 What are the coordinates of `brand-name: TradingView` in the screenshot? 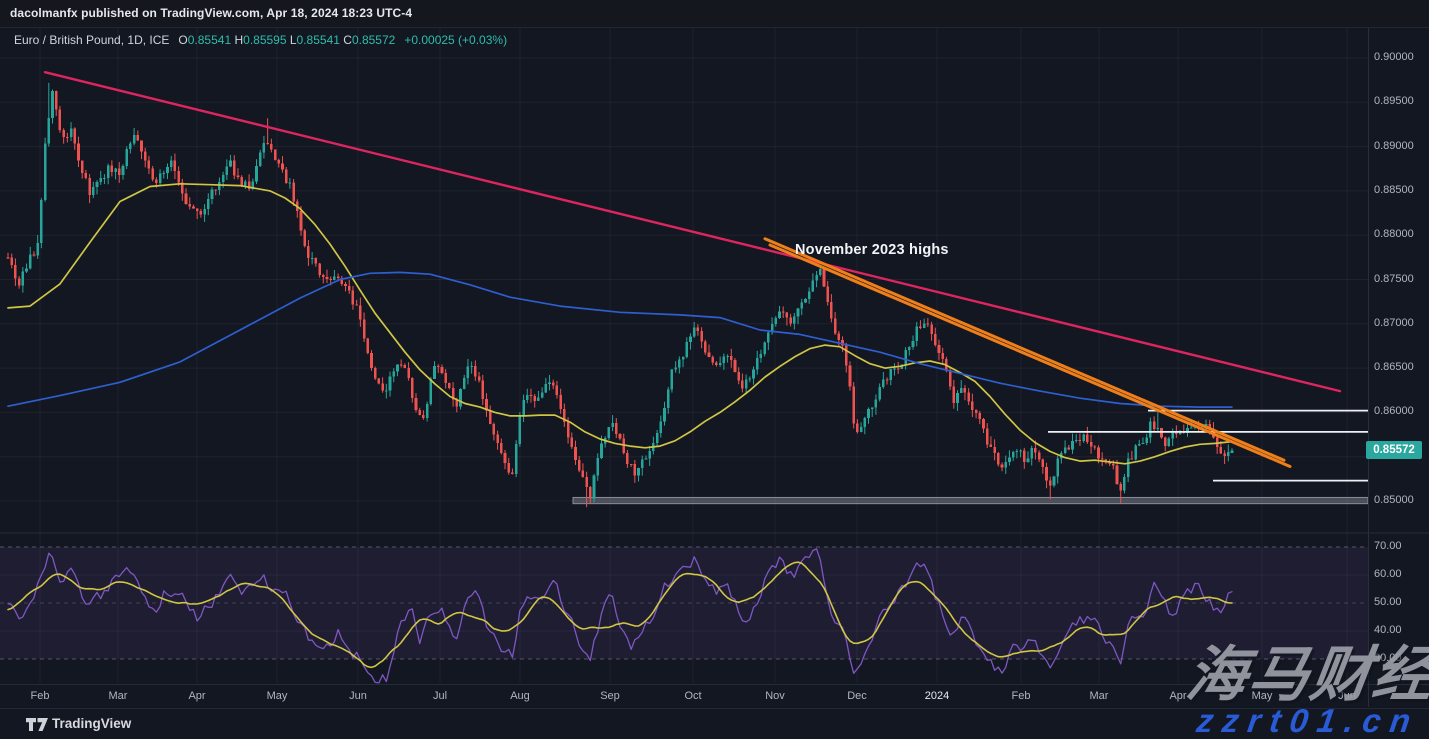 It's located at (92, 723).